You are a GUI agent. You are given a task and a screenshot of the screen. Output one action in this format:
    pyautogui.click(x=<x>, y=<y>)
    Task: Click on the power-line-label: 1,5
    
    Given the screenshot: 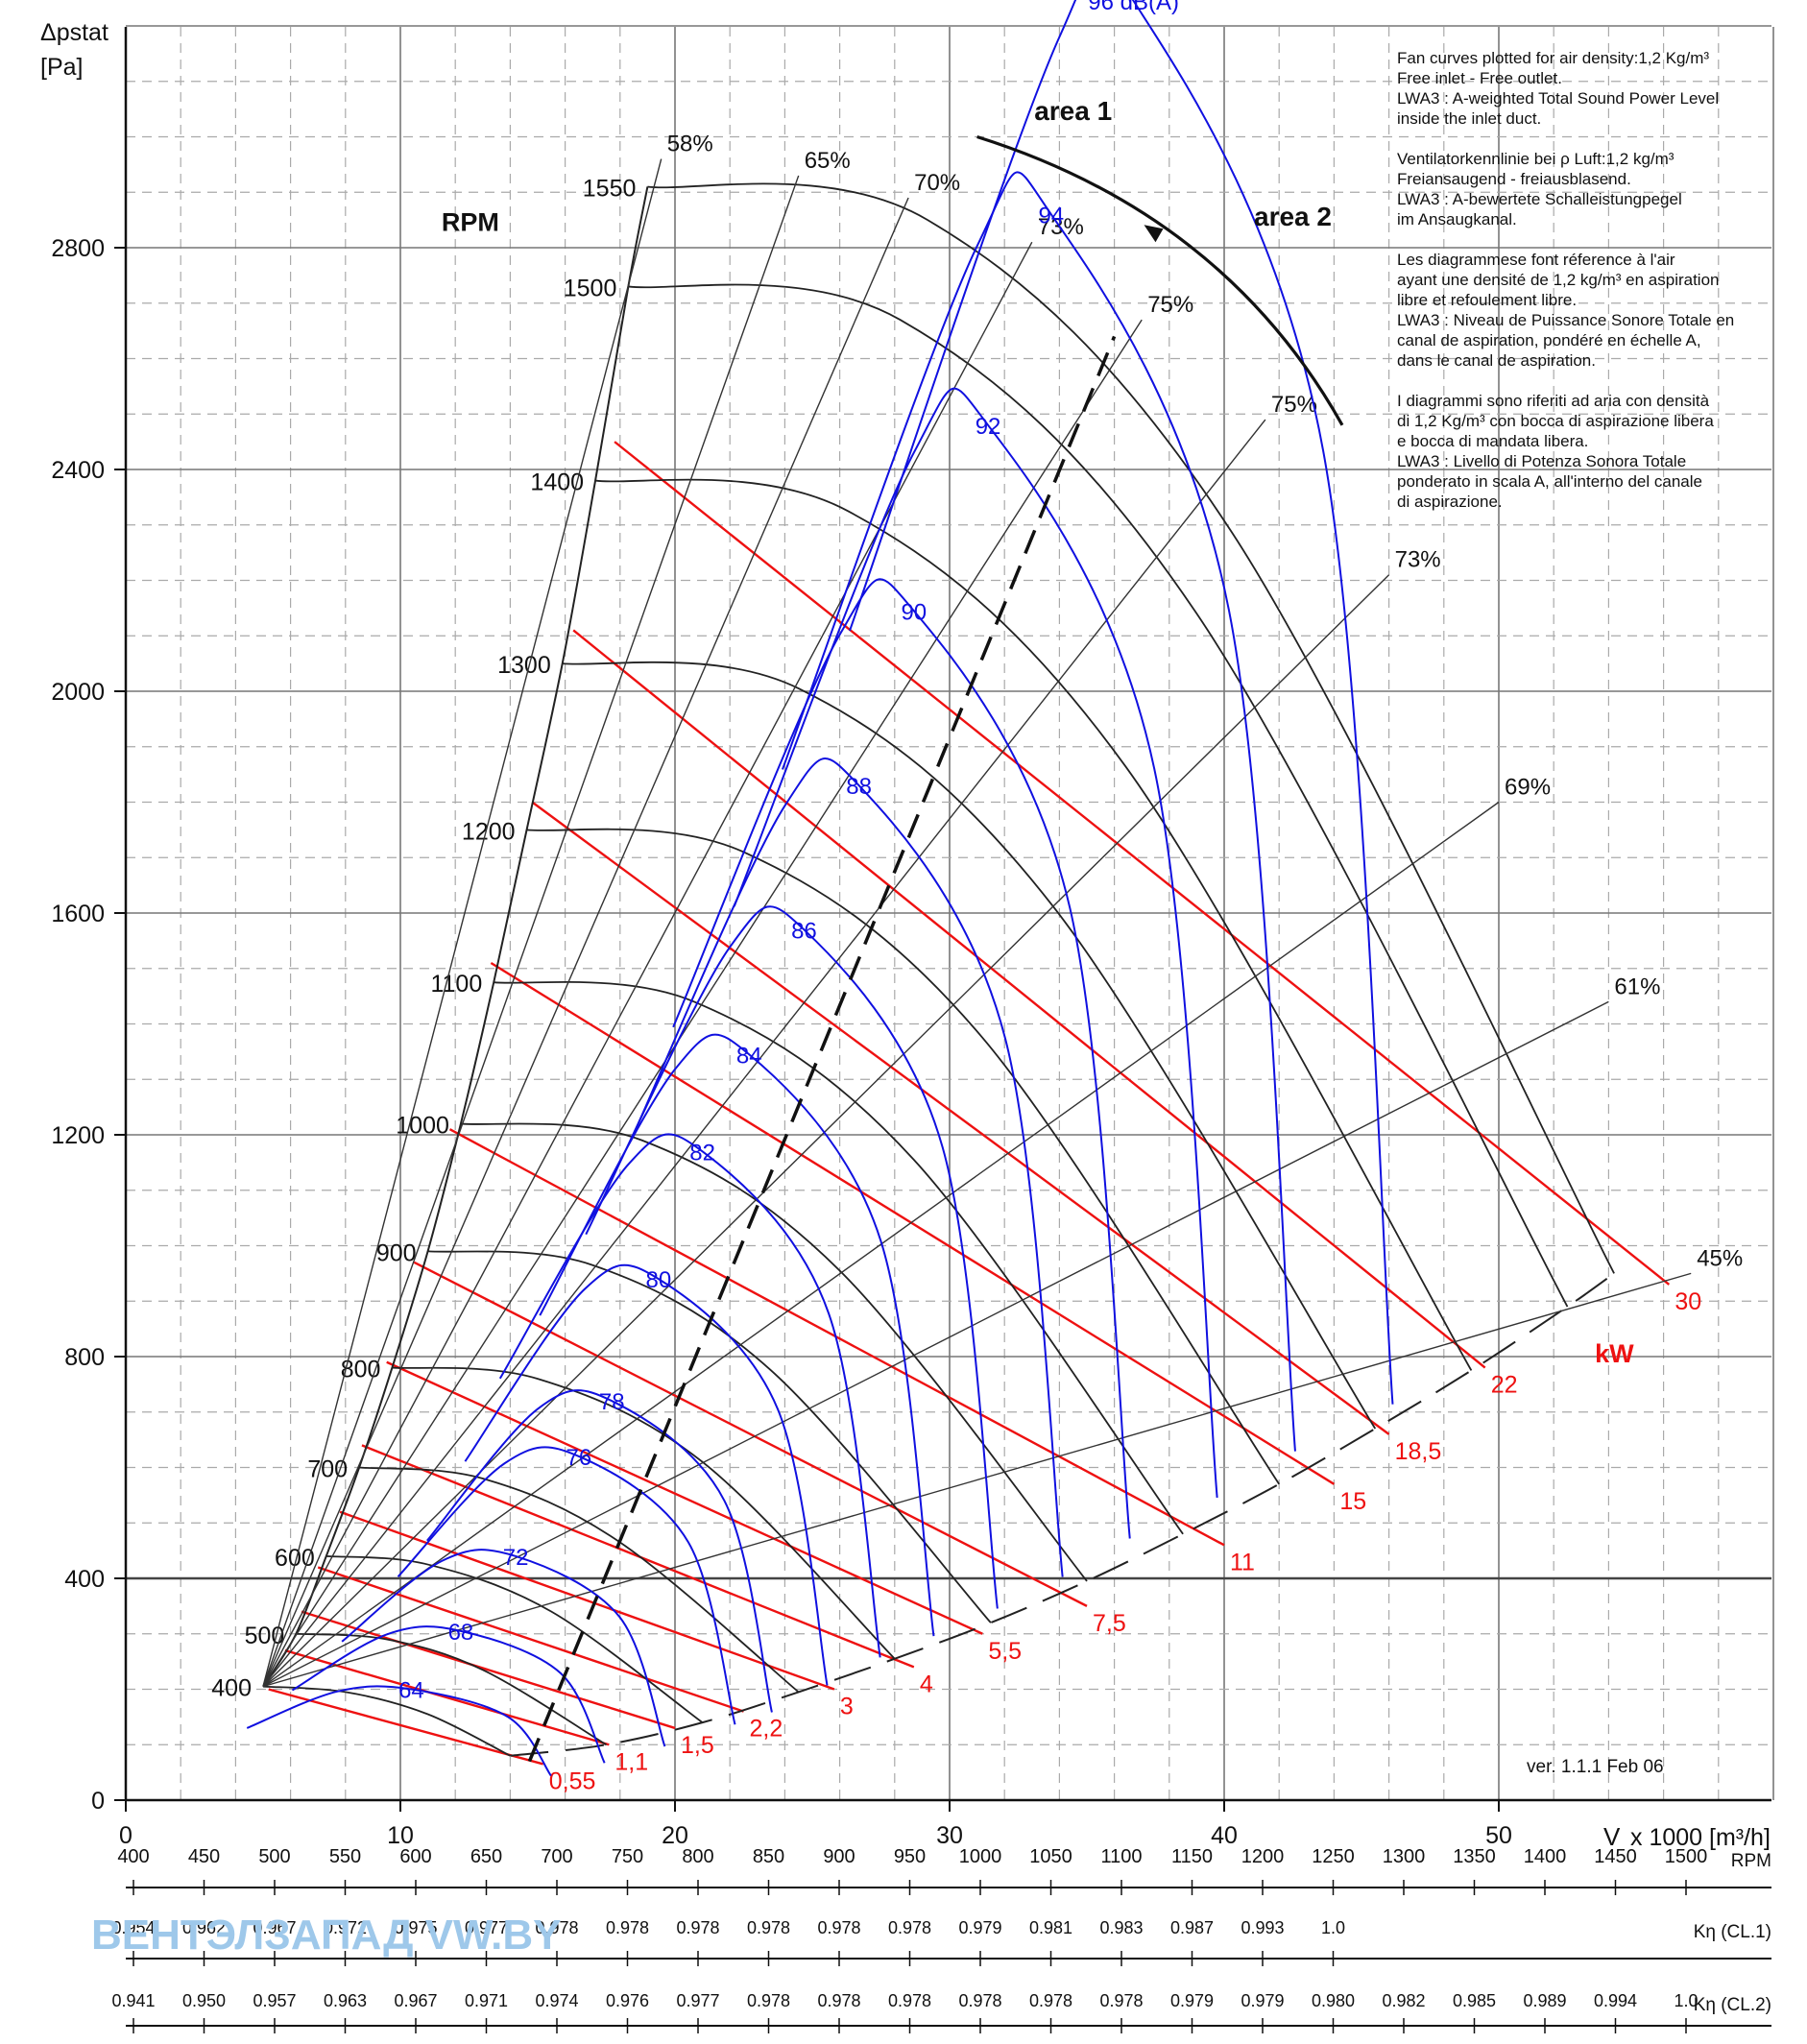 What is the action you would take?
    pyautogui.click(x=697, y=1745)
    